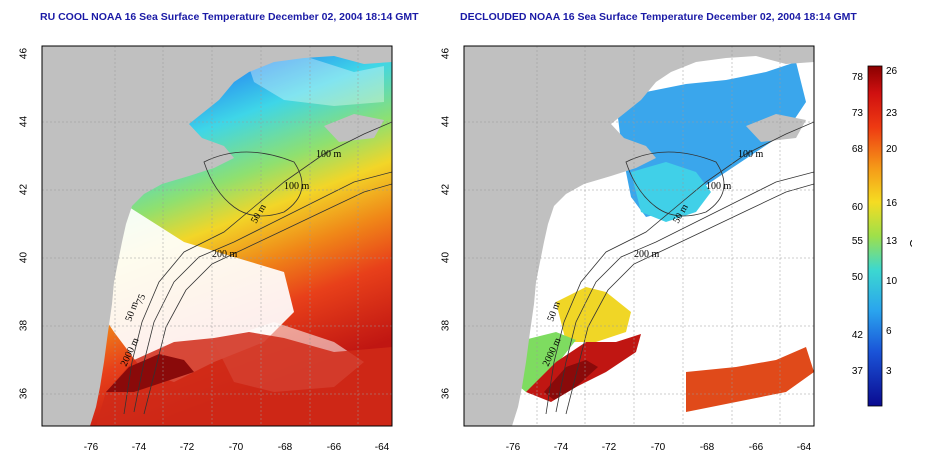  What do you see at coordinates (671, 192) in the screenshot?
I see `sst-patch-cool` at bounding box center [671, 192].